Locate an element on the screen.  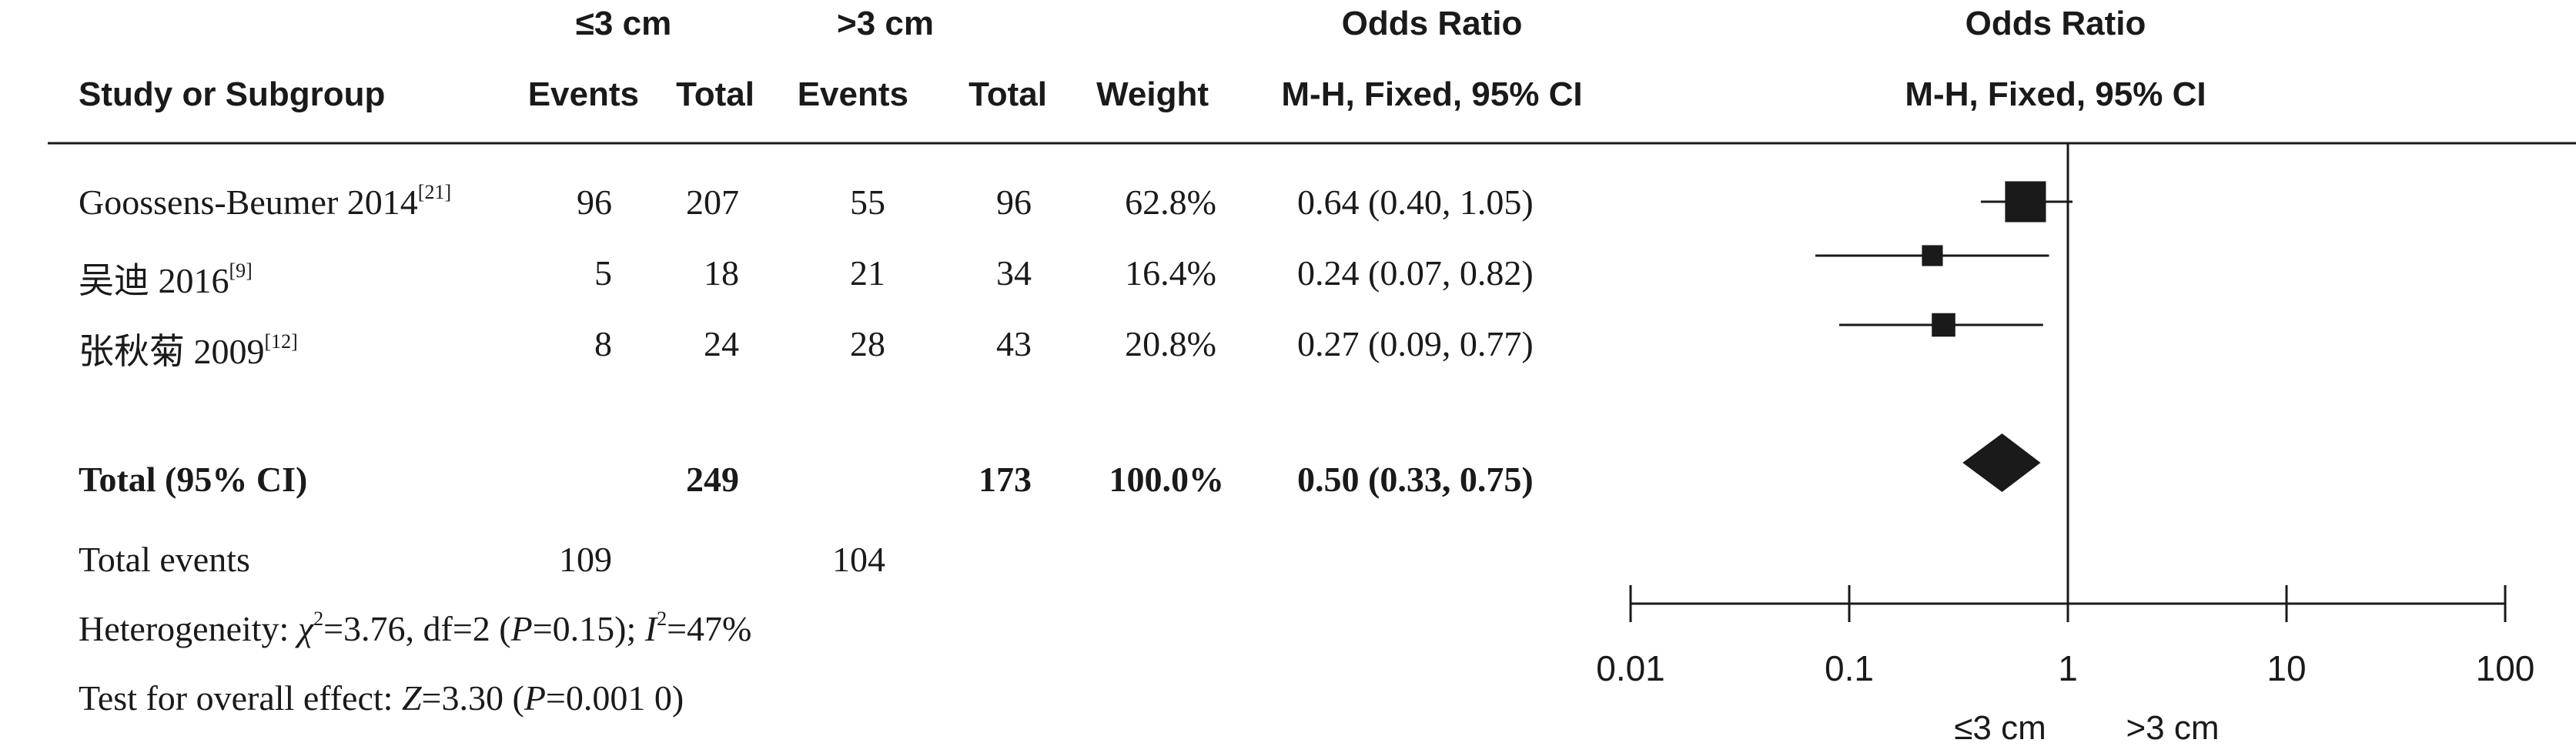
group1-header: ≤3 cm is located at coordinates (624, 23).